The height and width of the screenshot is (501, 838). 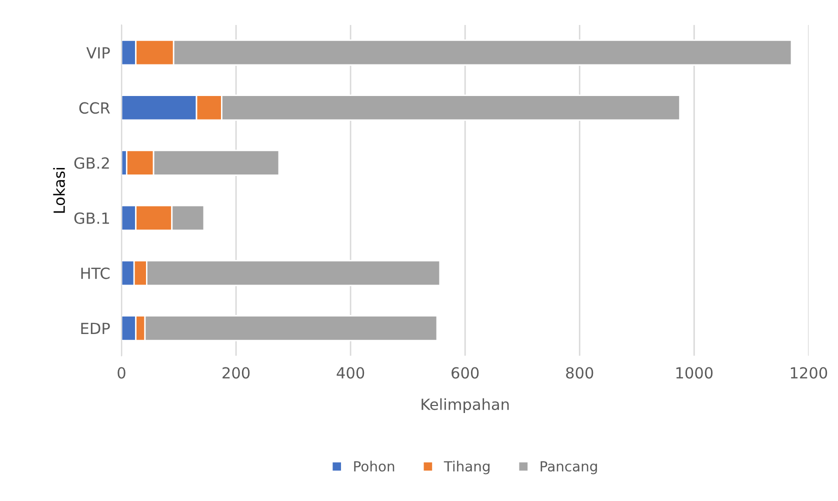 I want to click on x-tick-label: 1000, so click(x=694, y=373).